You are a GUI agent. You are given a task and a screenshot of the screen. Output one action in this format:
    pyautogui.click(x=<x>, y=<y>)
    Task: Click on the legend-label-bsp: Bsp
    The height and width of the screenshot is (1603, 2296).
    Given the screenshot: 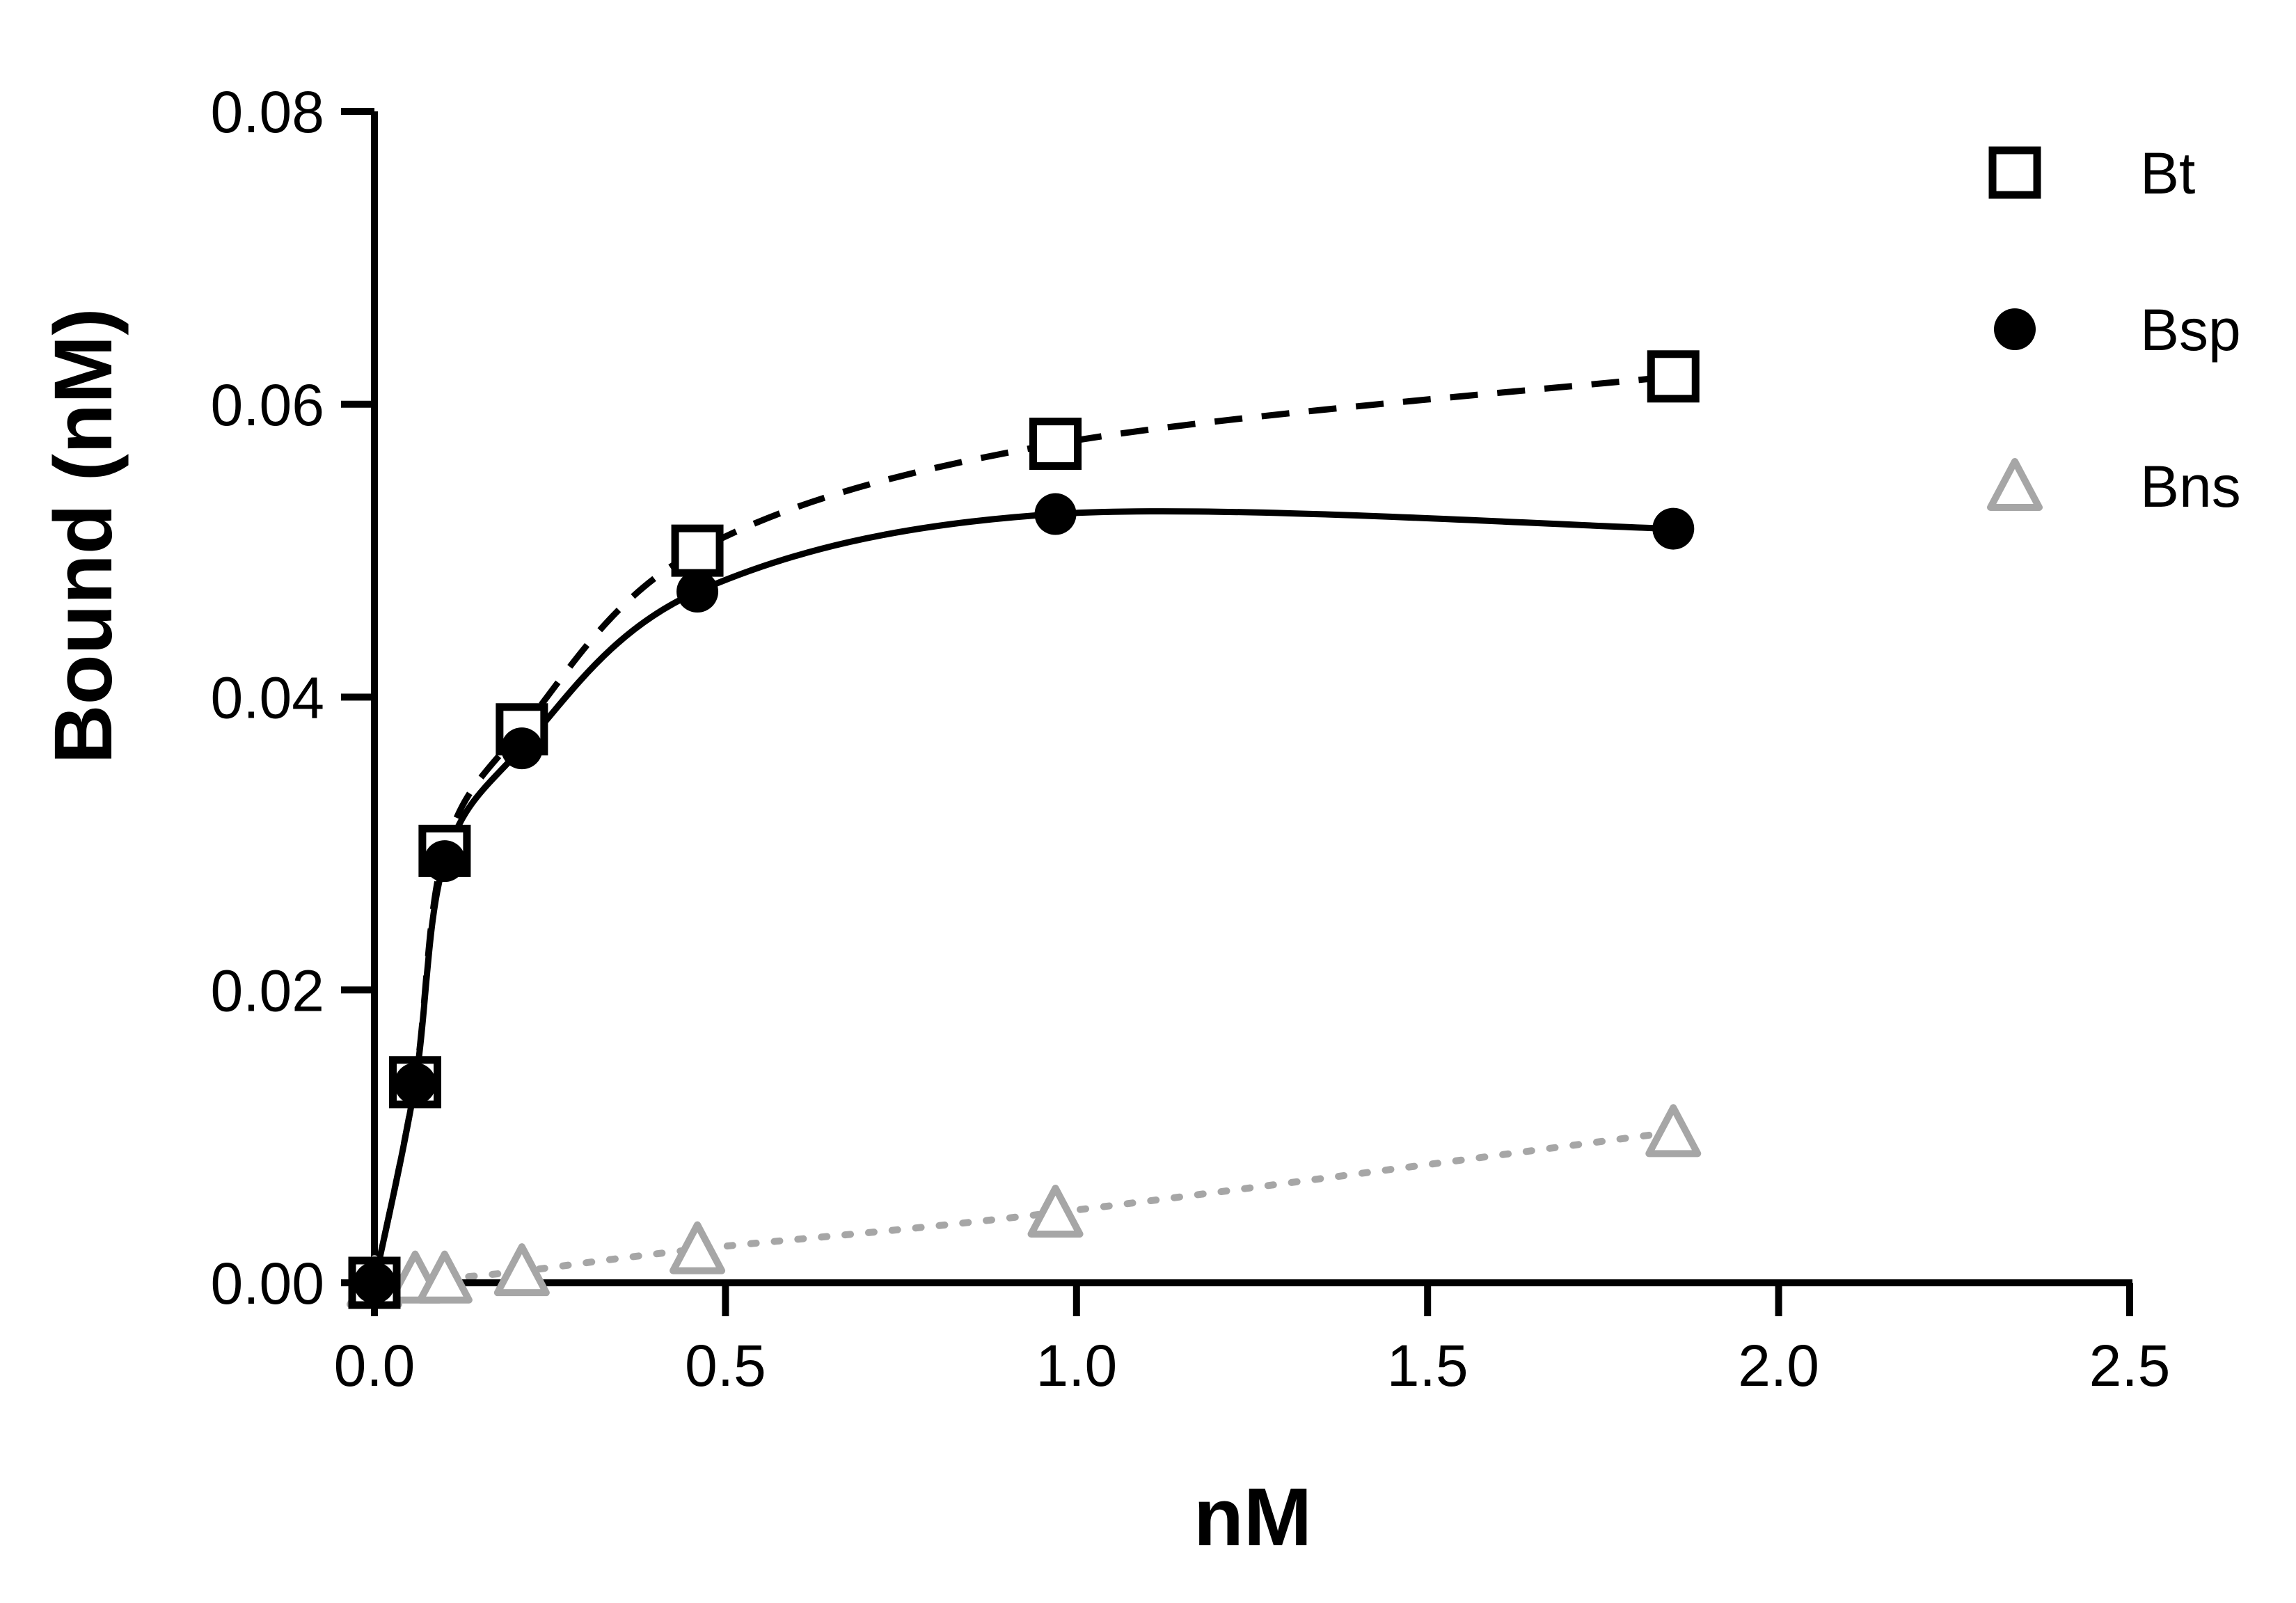 What is the action you would take?
    pyautogui.click(x=2190, y=330)
    